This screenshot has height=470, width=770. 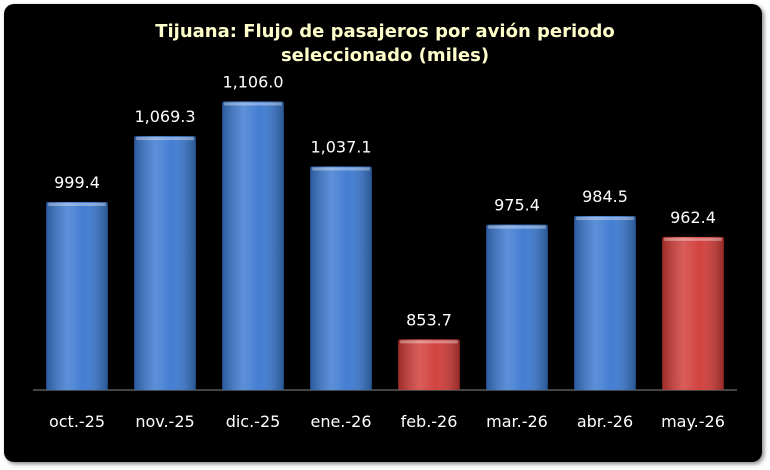 I want to click on x-tick-label: dic.-25, so click(x=253, y=421).